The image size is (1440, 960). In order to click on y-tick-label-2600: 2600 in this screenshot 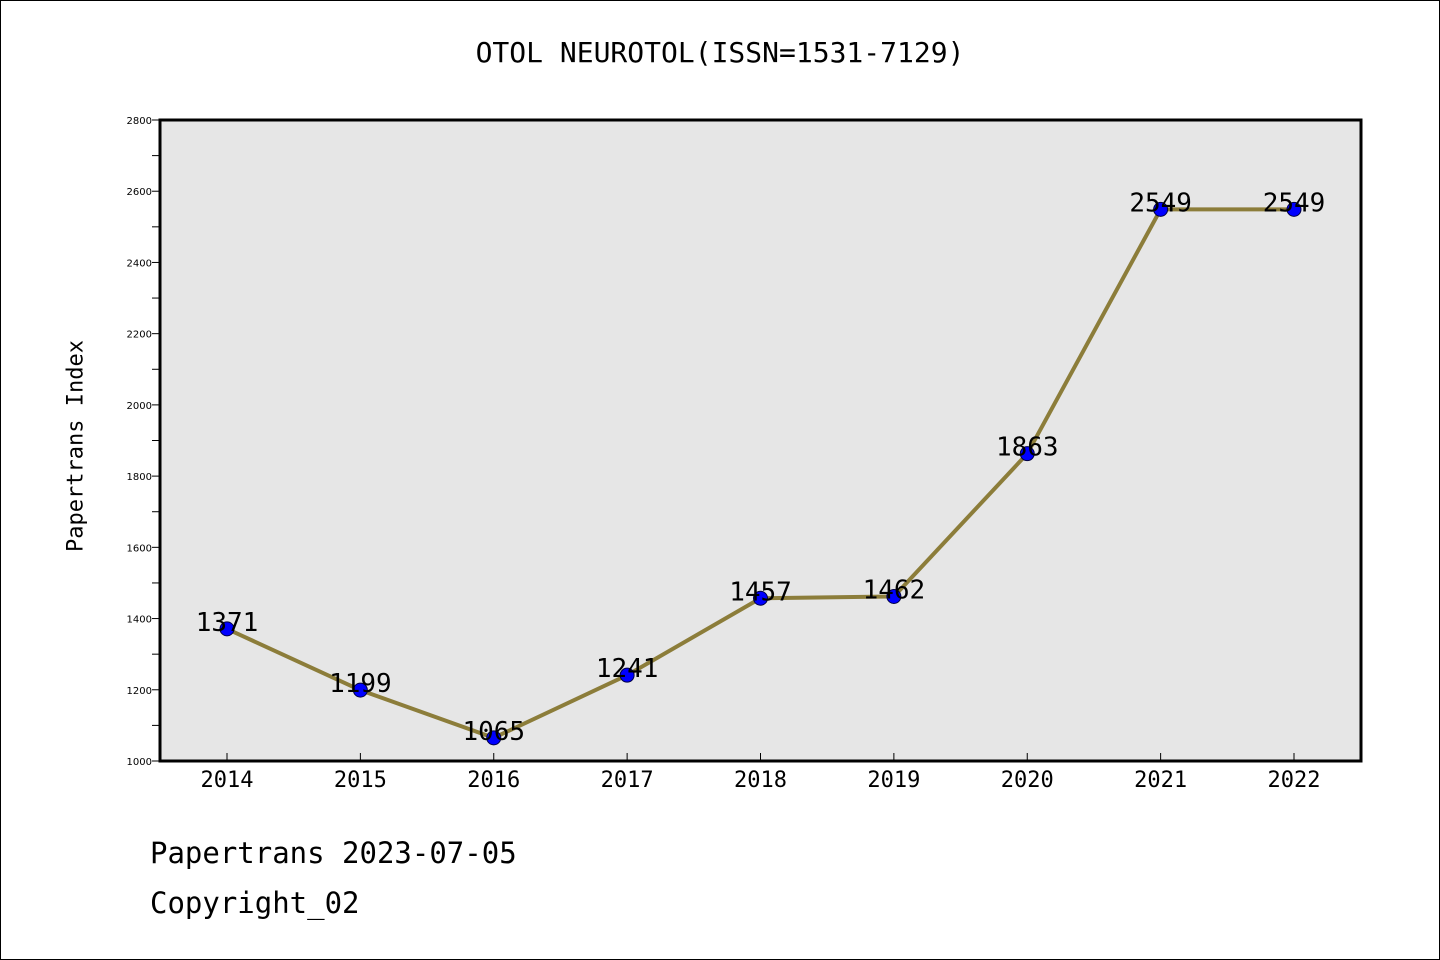, I will do `click(139, 192)`.